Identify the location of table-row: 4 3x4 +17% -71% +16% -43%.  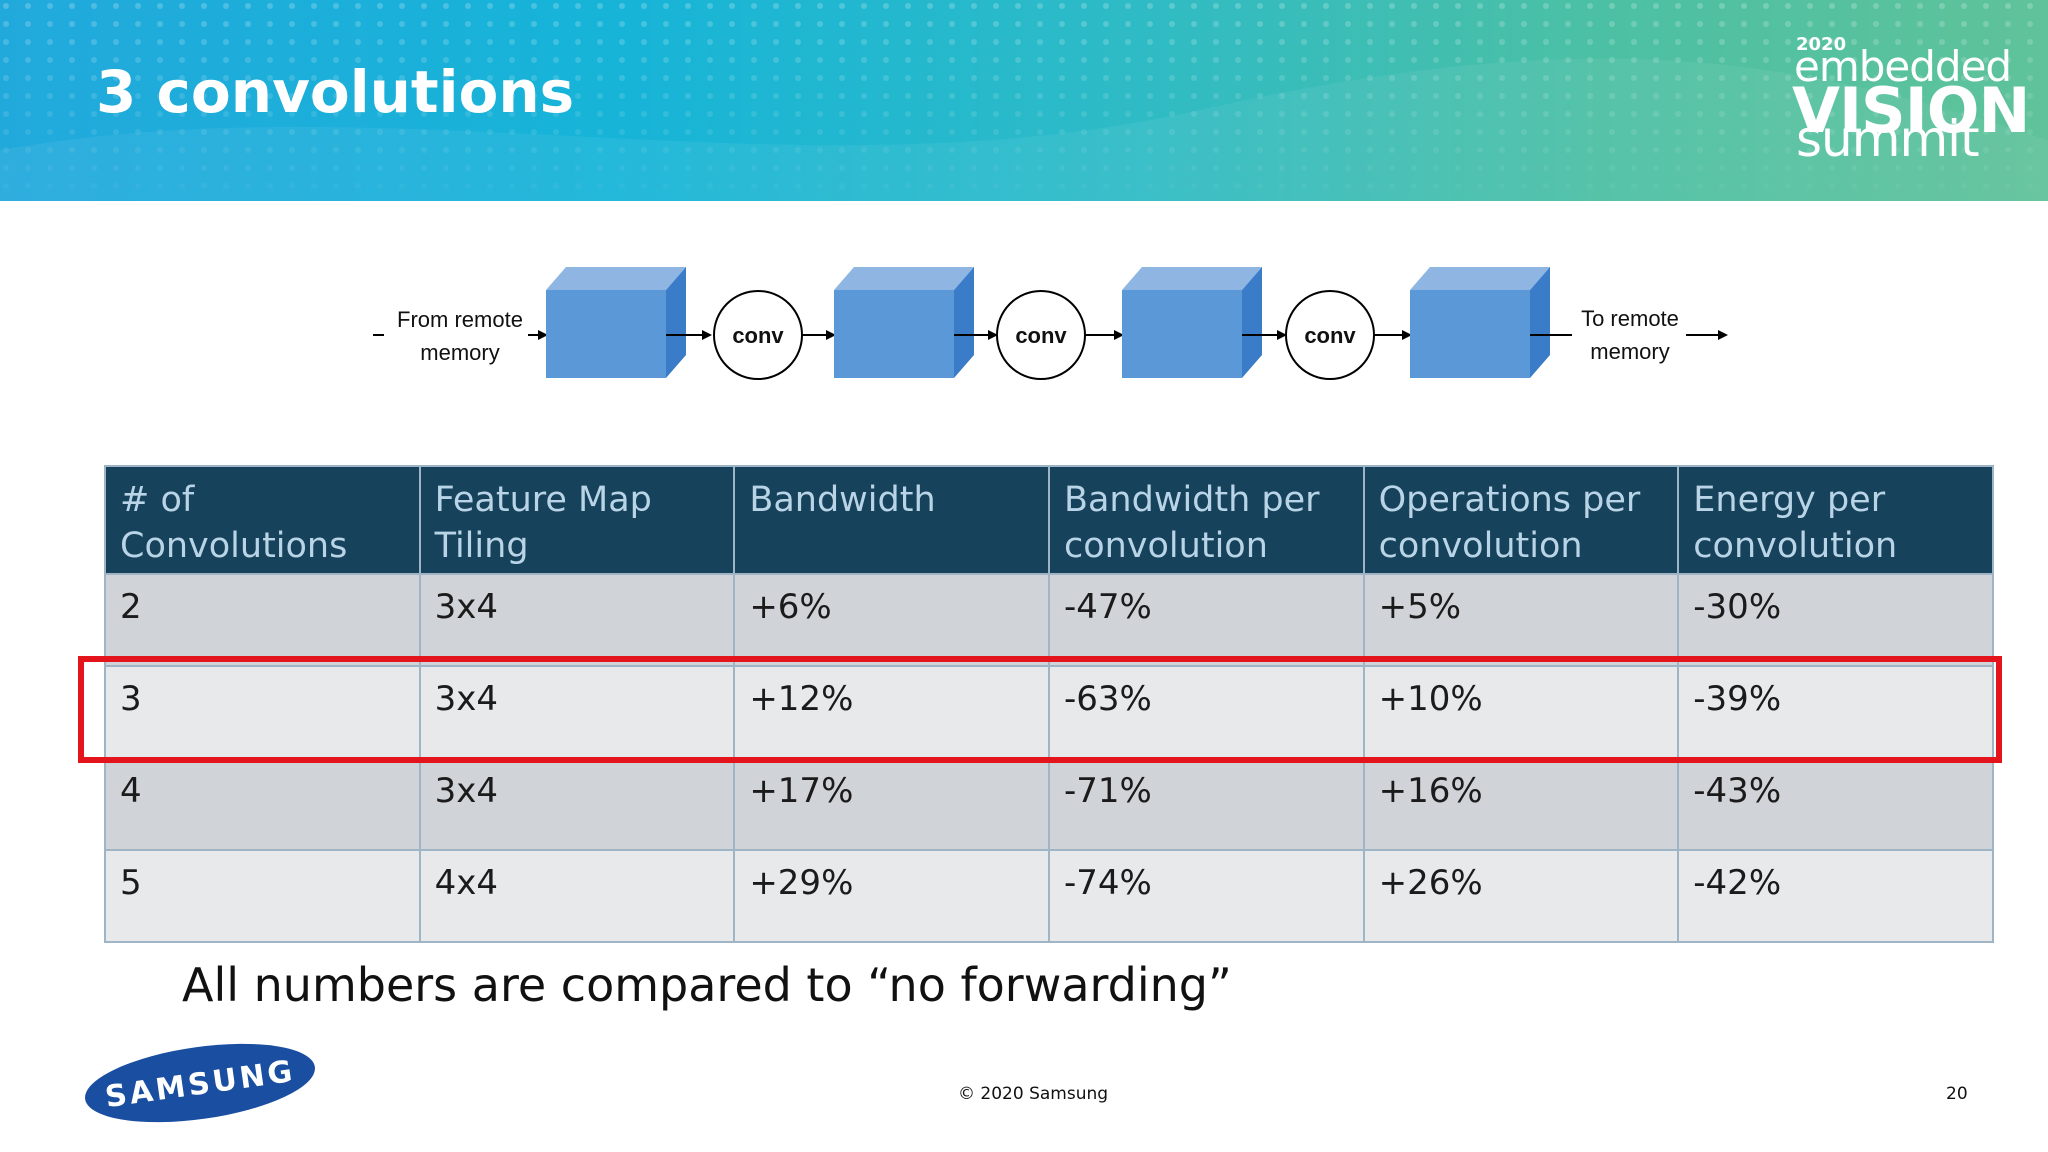
(1049, 804).